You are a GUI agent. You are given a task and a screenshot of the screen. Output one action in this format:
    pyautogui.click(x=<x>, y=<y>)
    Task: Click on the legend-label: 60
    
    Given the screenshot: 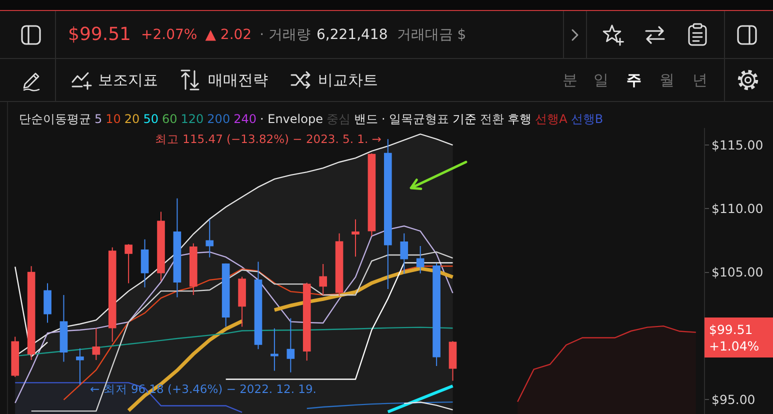 What is the action you would take?
    pyautogui.click(x=170, y=119)
    